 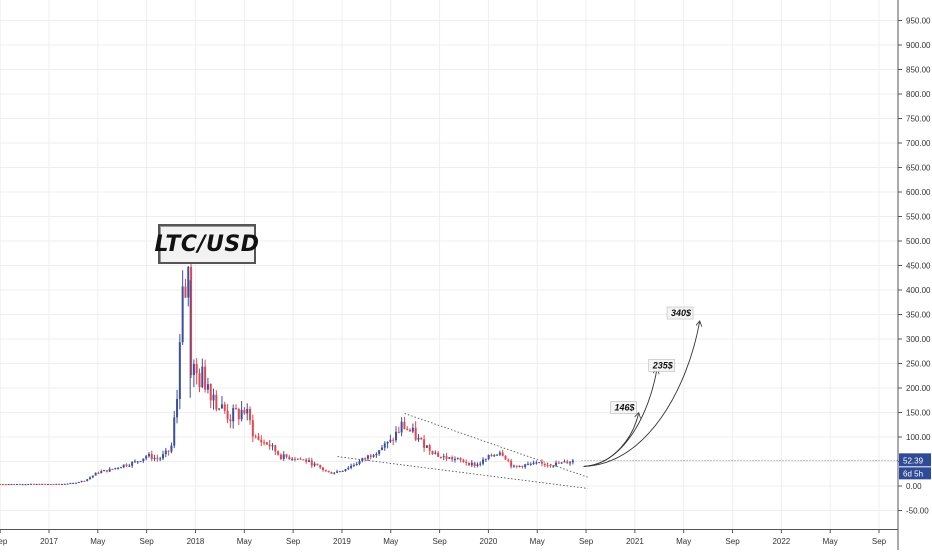 What do you see at coordinates (489, 541) in the screenshot?
I see `x-tick-label: 2020` at bounding box center [489, 541].